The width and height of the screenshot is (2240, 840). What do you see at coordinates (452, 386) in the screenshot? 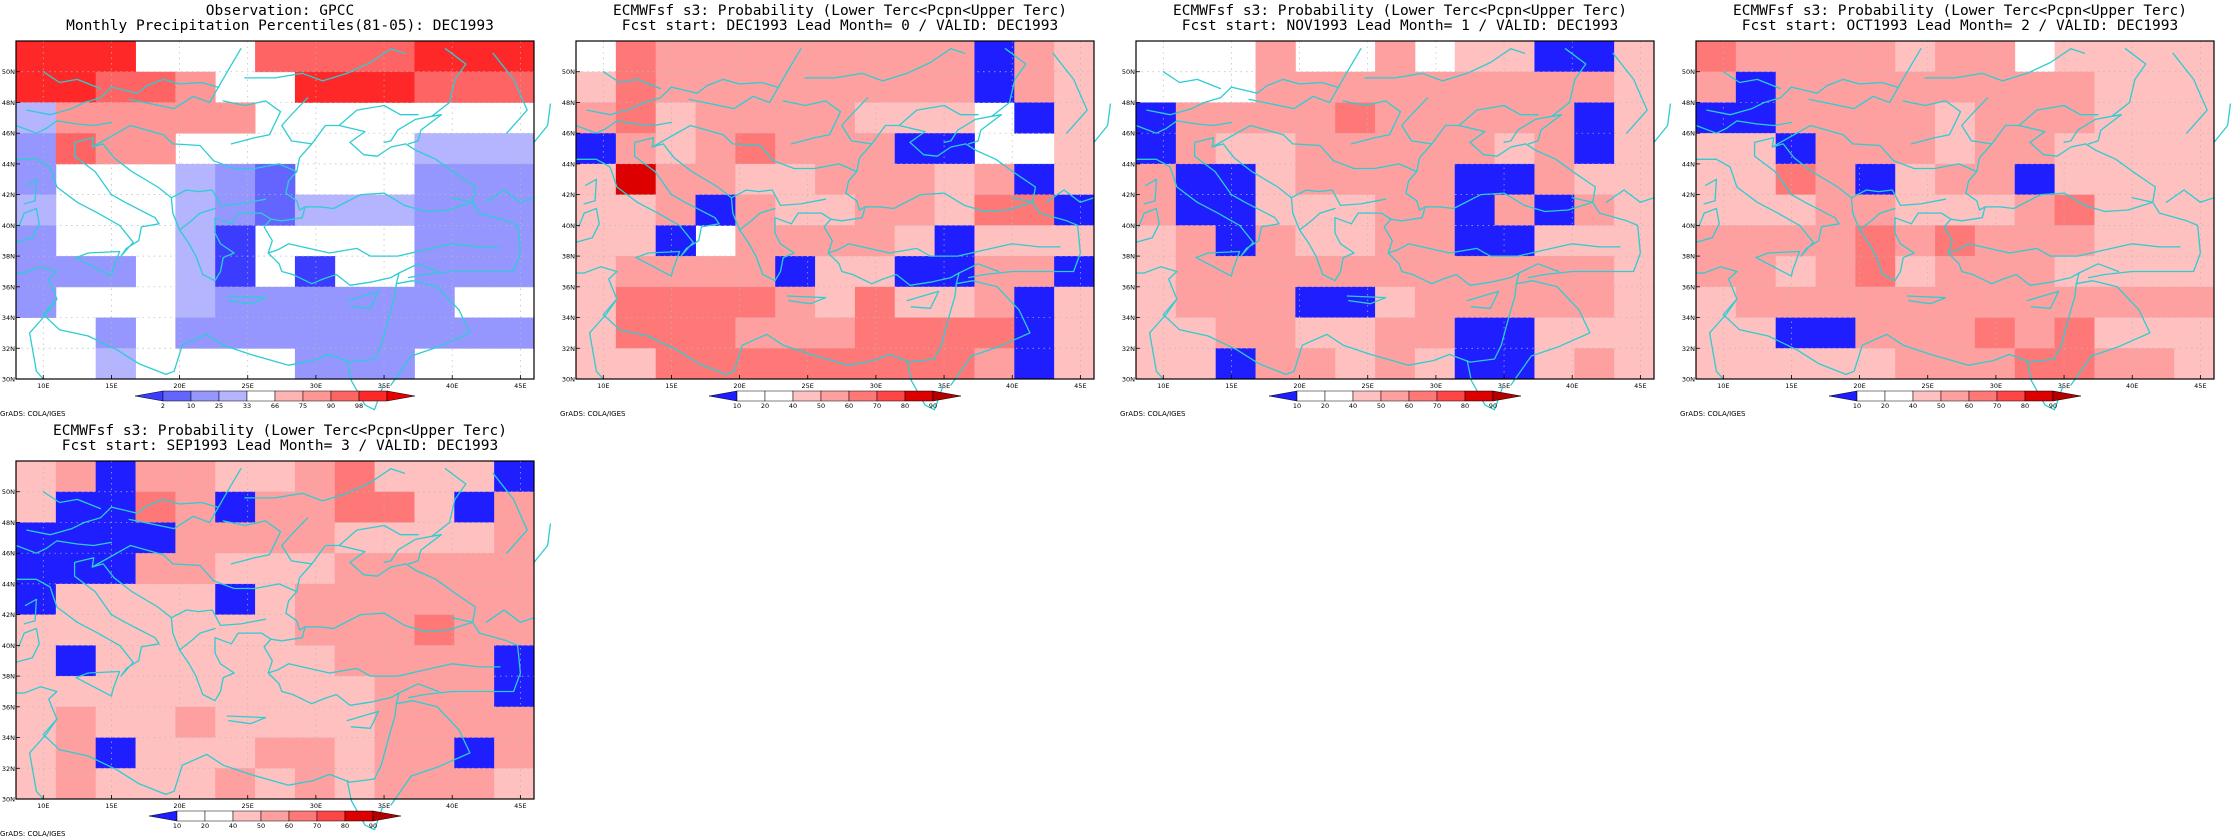
I see `lon-tick-label: 40E` at bounding box center [452, 386].